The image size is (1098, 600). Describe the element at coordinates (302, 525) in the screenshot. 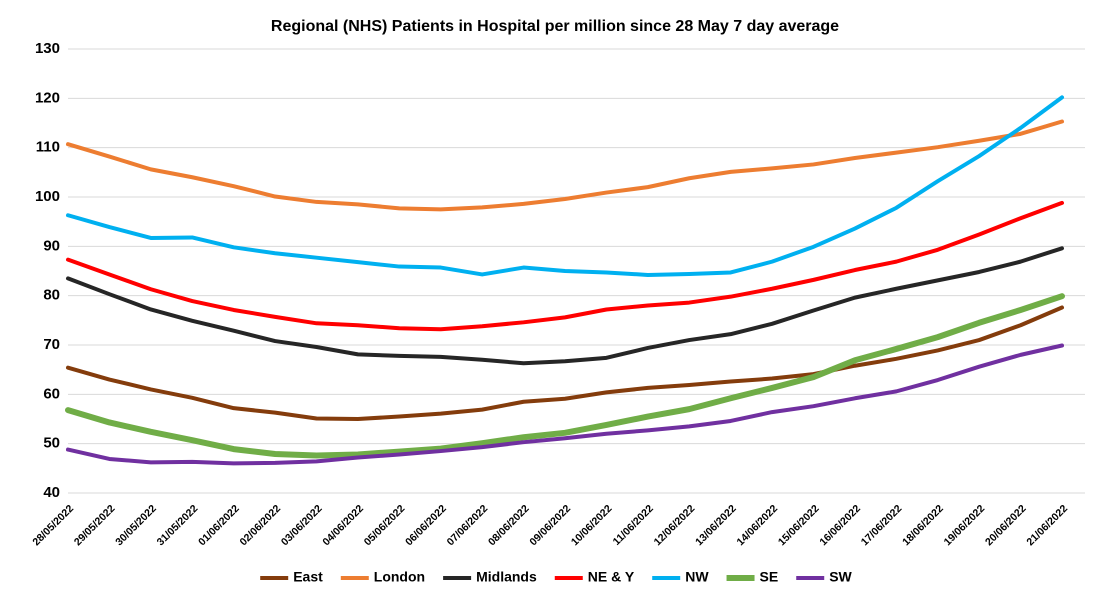

I see `x-tick-label: 03/06/2022` at that location.